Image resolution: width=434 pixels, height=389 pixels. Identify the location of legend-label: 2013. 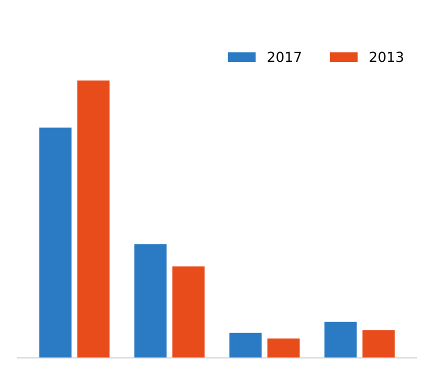
(387, 57).